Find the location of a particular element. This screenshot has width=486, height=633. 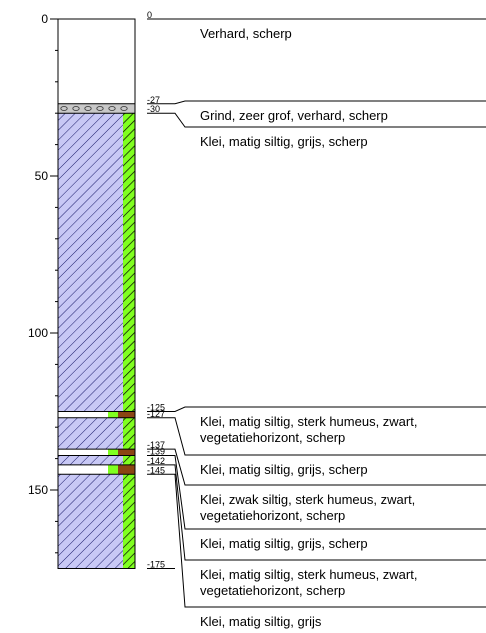

axis-tick-label: 150 is located at coordinates (38, 490).